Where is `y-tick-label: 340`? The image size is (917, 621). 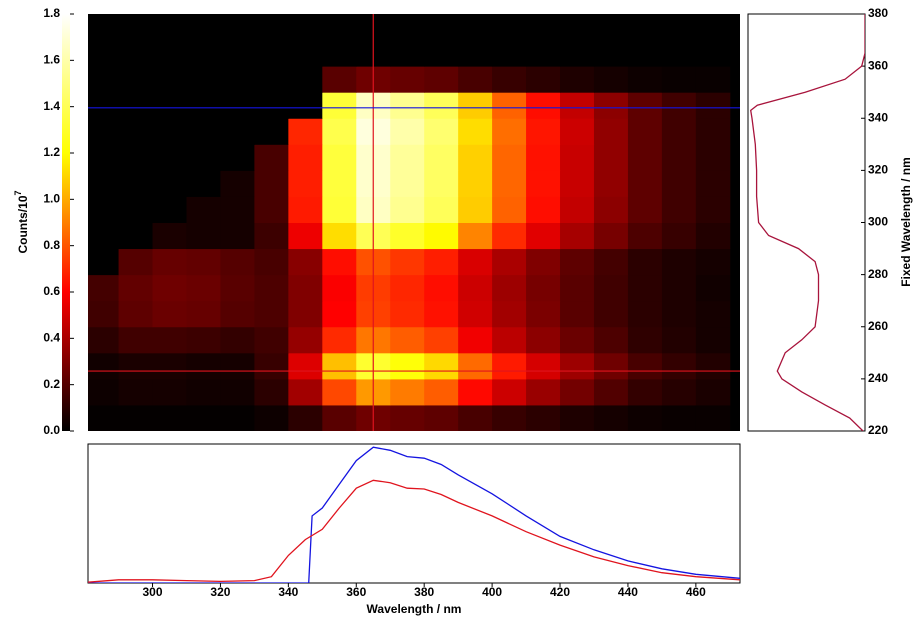
y-tick-label: 340 is located at coordinates (878, 117).